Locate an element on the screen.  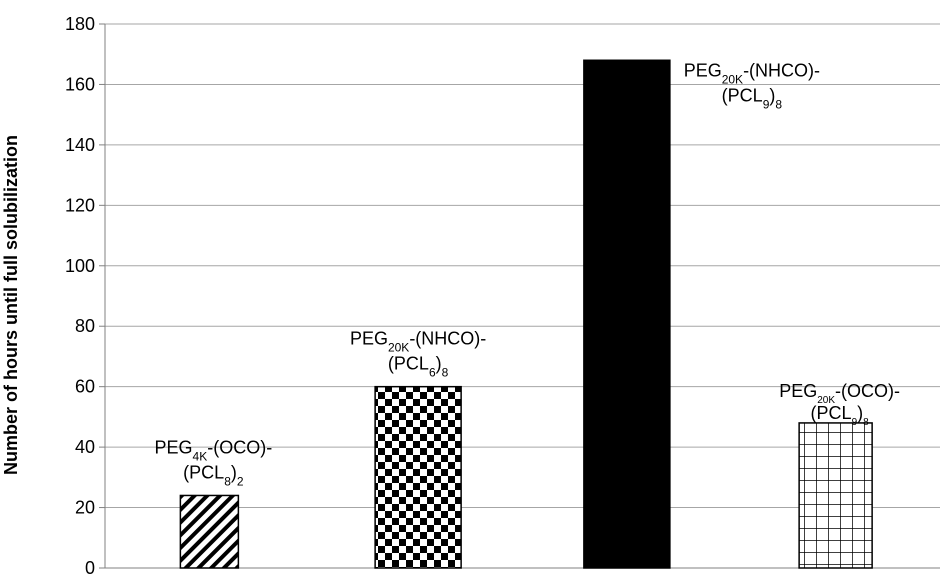
bar-label-line-2: (PCL8)2 is located at coordinates (213, 475).